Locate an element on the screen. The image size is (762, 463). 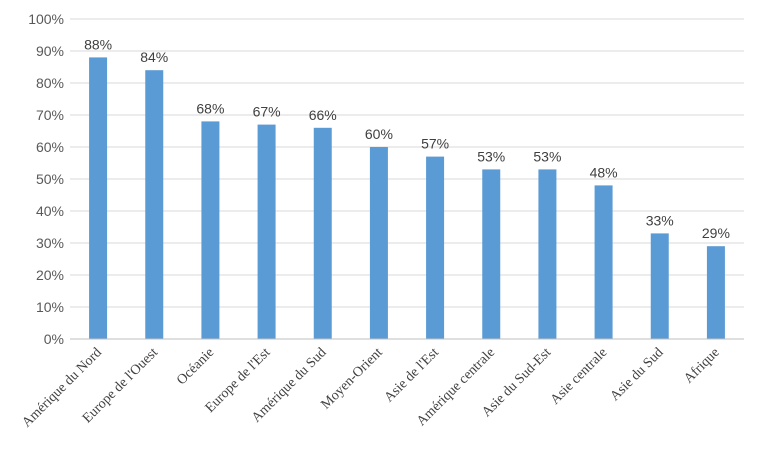
y-axis-tick-labels: 0% 10% 20% 30% 40% 50% 60% 70% 80% 90% 100% is located at coordinates (46, 179).